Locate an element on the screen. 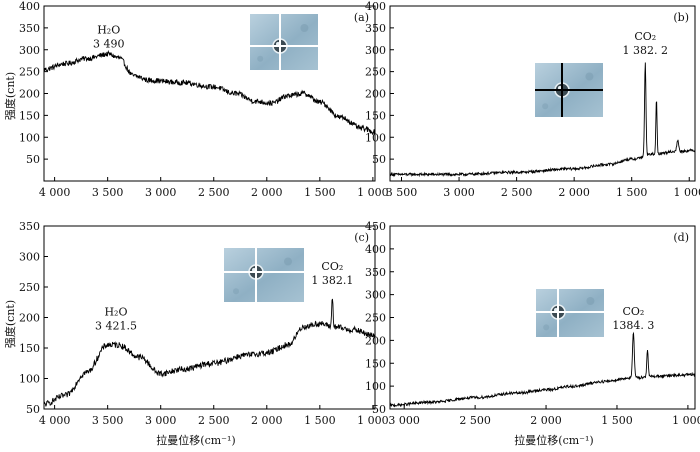 This screenshot has width=700, height=452. panel-letter: (d) is located at coordinates (681, 237).